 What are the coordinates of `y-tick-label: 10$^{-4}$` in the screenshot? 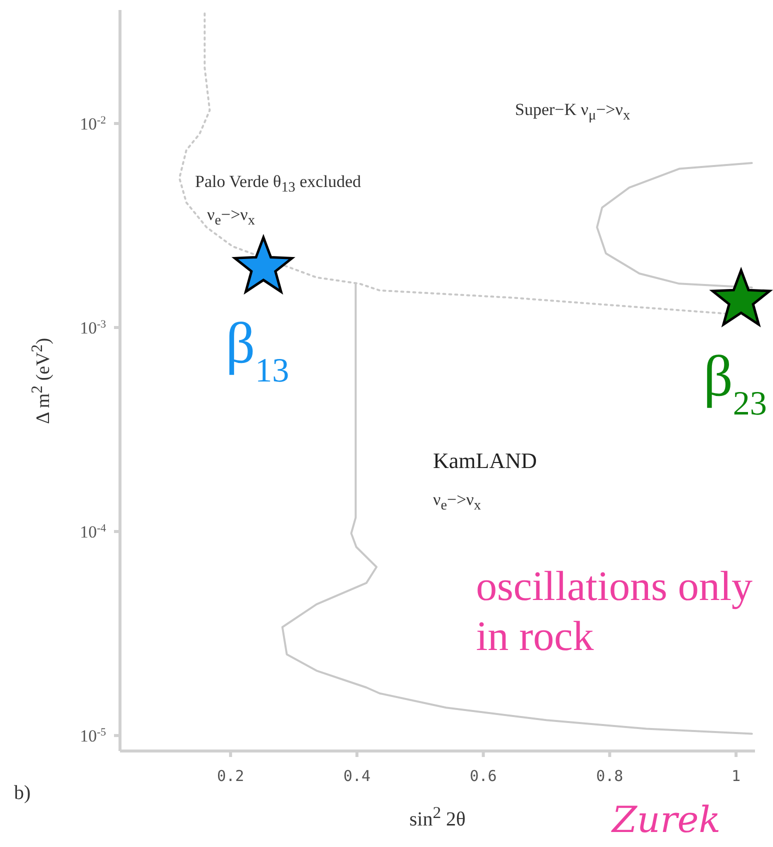 It's located at (93, 532).